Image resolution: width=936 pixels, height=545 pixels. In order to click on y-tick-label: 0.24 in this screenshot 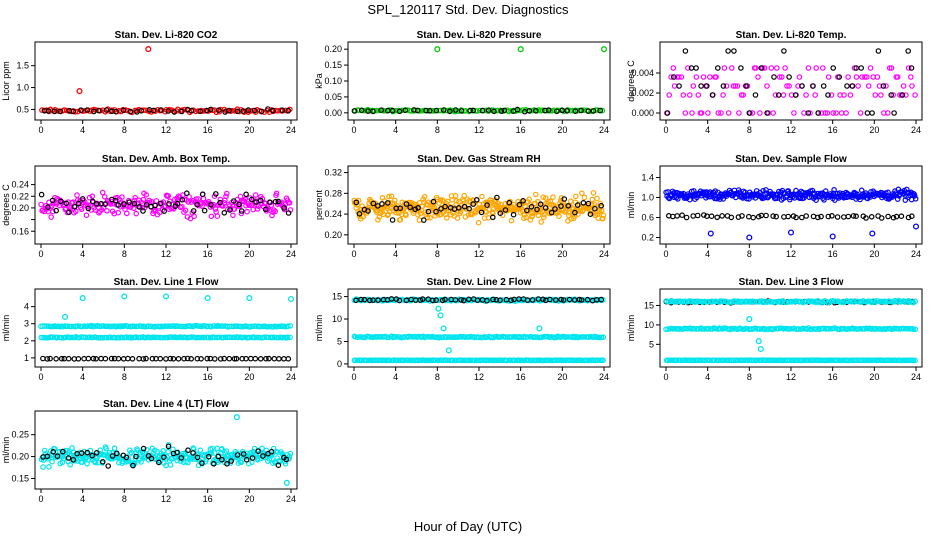, I will do `click(333, 214)`.